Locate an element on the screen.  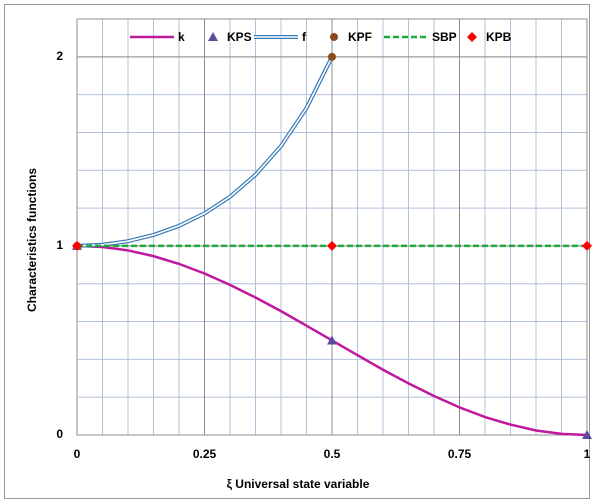
y-axis-label: Characteristics functions is located at coordinates (32, 240).